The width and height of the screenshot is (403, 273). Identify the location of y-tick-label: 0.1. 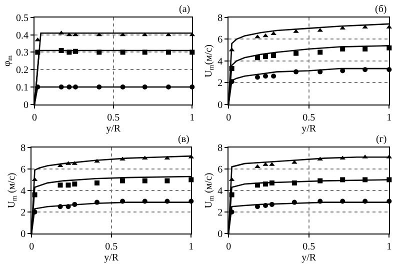
(22, 88).